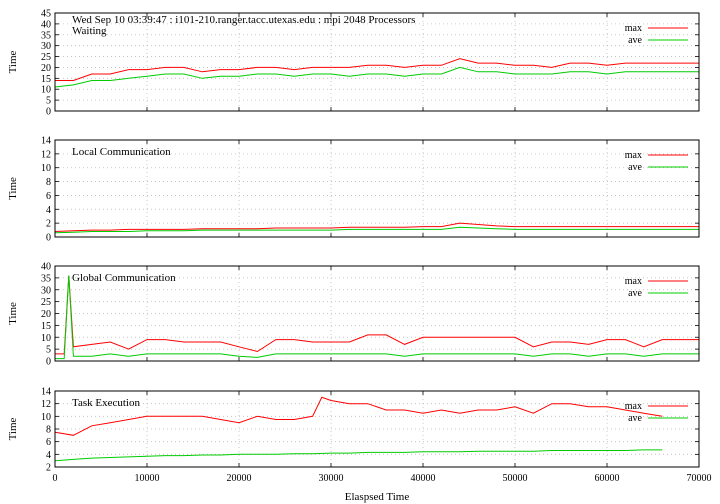  What do you see at coordinates (331, 478) in the screenshot?
I see `x-tick-label: 30000` at bounding box center [331, 478].